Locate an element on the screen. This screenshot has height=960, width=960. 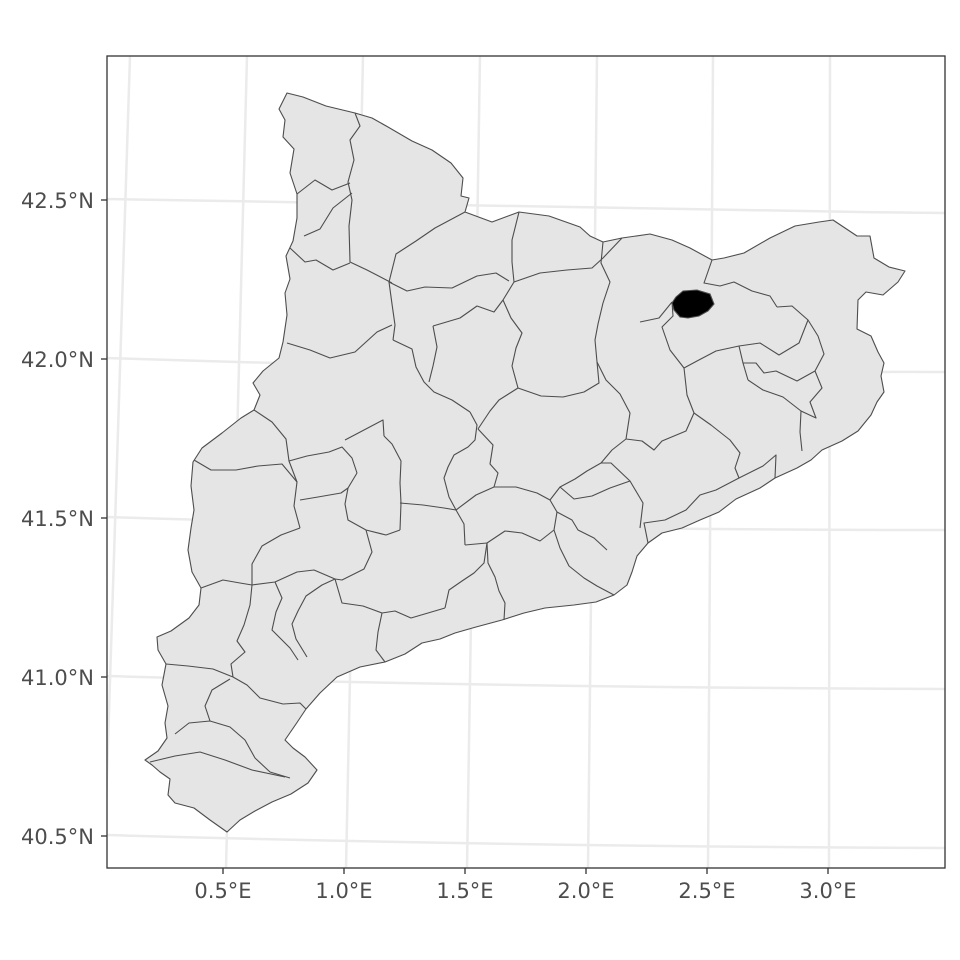
y-axis: 42.5°N 42.0°N 41.5°N 41.0°N 40.5°N is located at coordinates (64, 519).